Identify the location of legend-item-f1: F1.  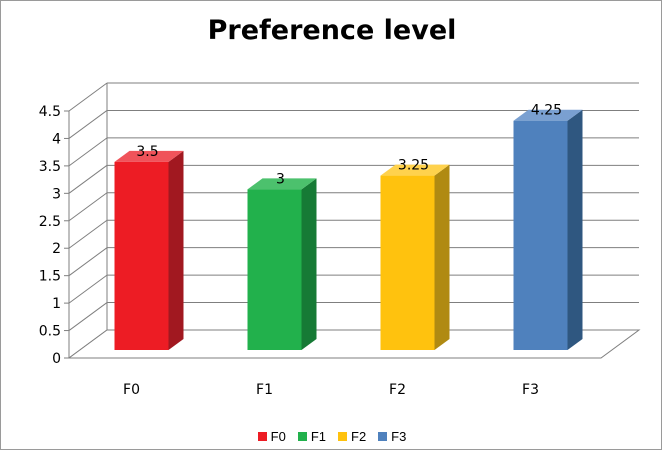
(311, 436).